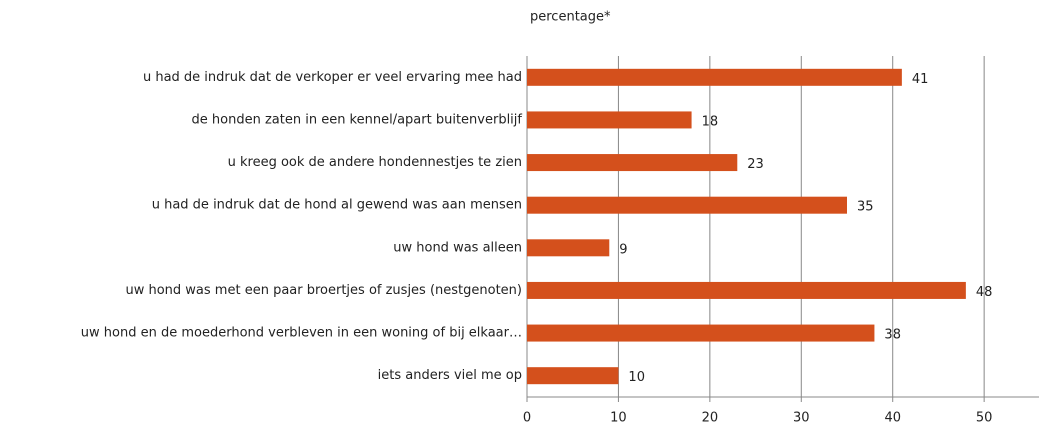 Image resolution: width=1046 pixels, height=427 pixels. What do you see at coordinates (865, 207) in the screenshot?
I see `data-label: 35` at bounding box center [865, 207].